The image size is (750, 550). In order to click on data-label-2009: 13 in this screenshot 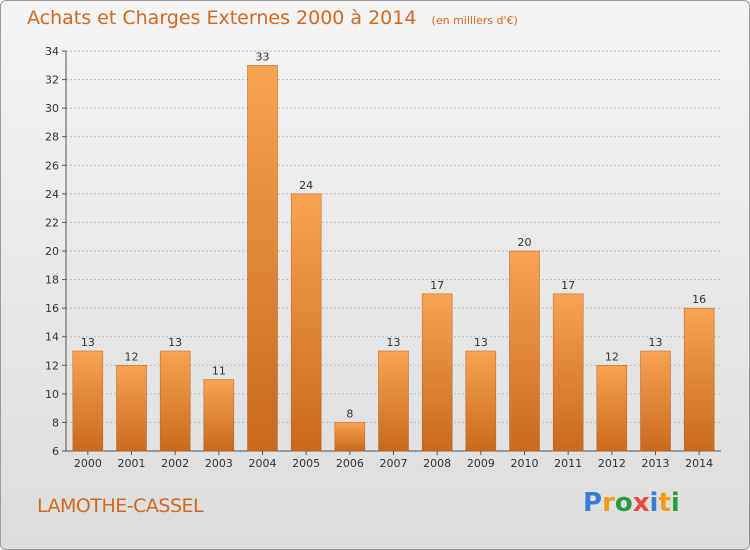, I will do `click(481, 342)`.